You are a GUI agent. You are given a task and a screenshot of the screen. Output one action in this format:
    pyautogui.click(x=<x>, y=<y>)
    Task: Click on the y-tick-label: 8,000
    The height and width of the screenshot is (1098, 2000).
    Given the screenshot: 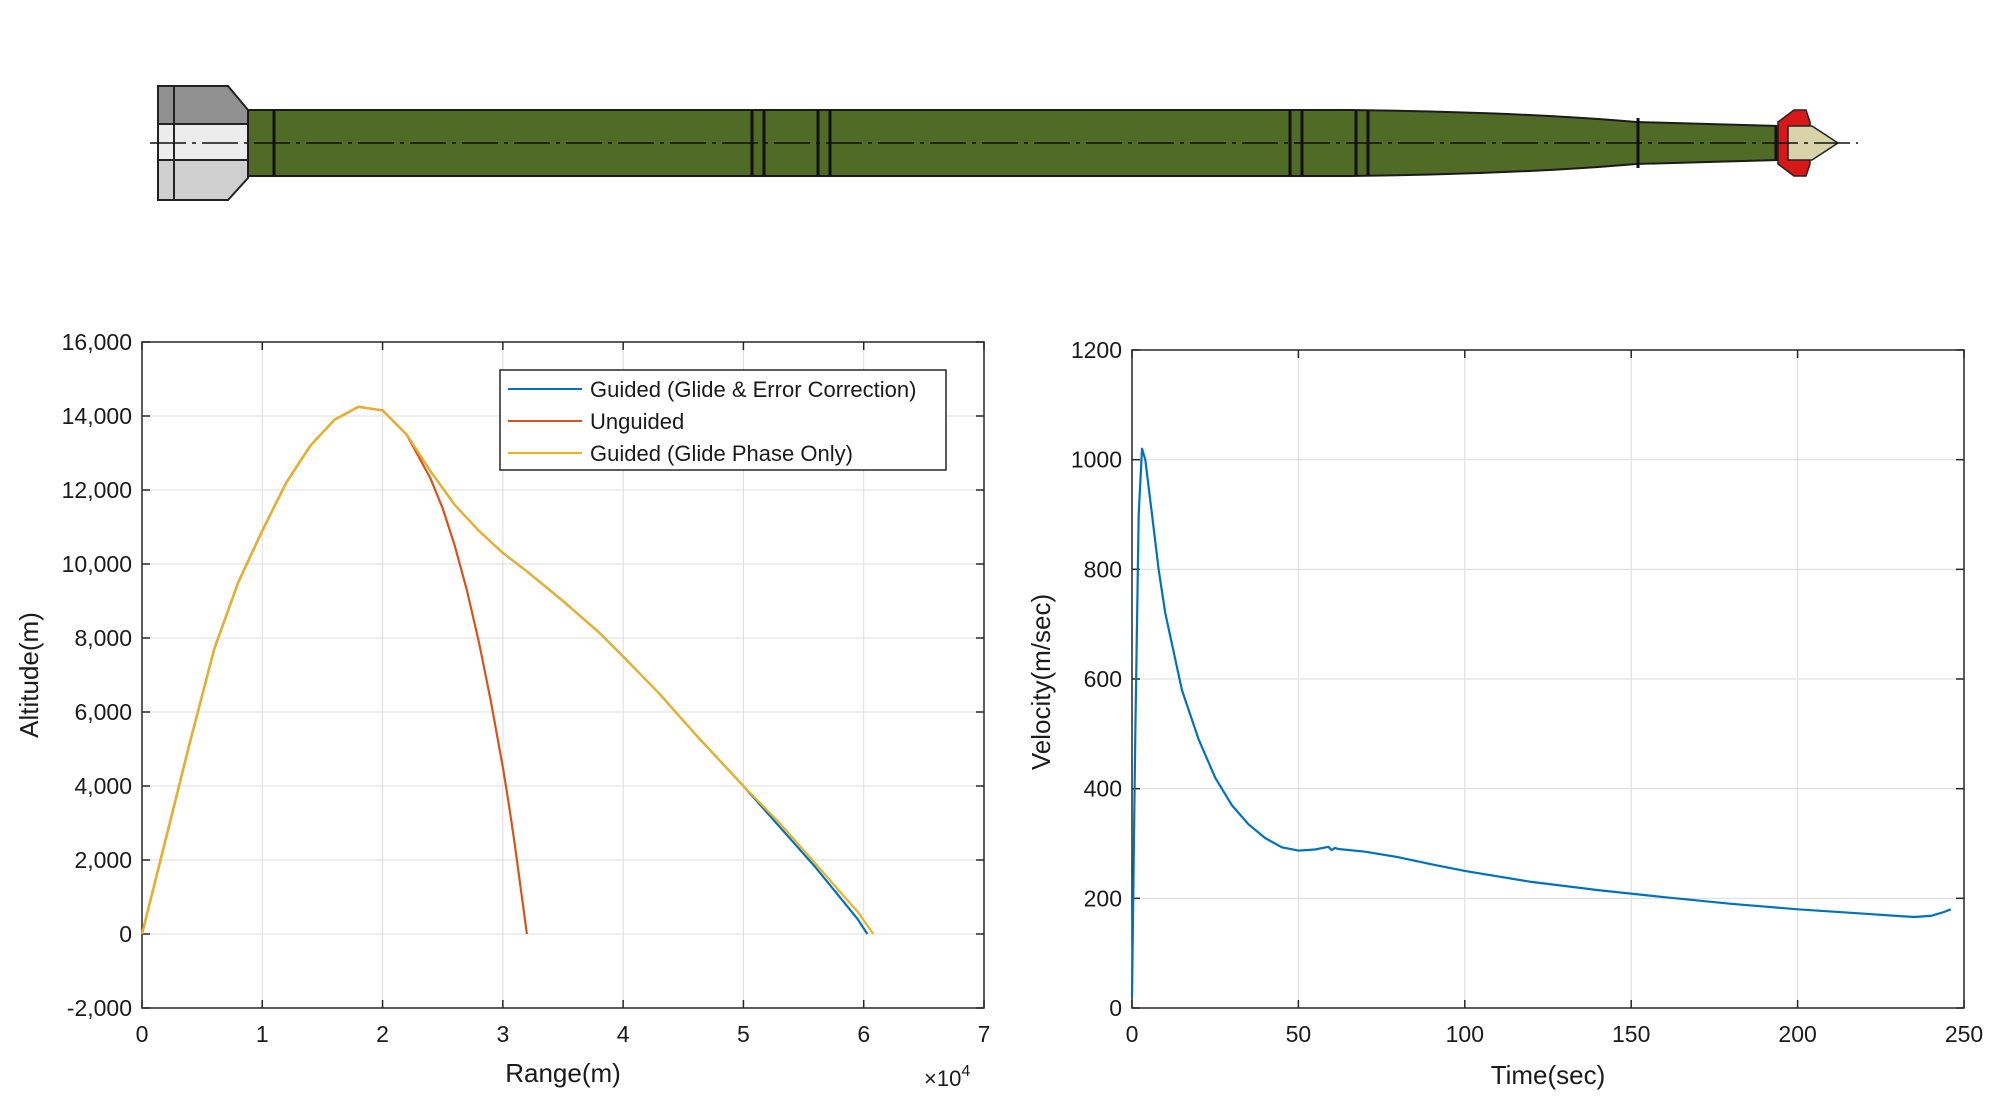 What is the action you would take?
    pyautogui.click(x=103, y=638)
    